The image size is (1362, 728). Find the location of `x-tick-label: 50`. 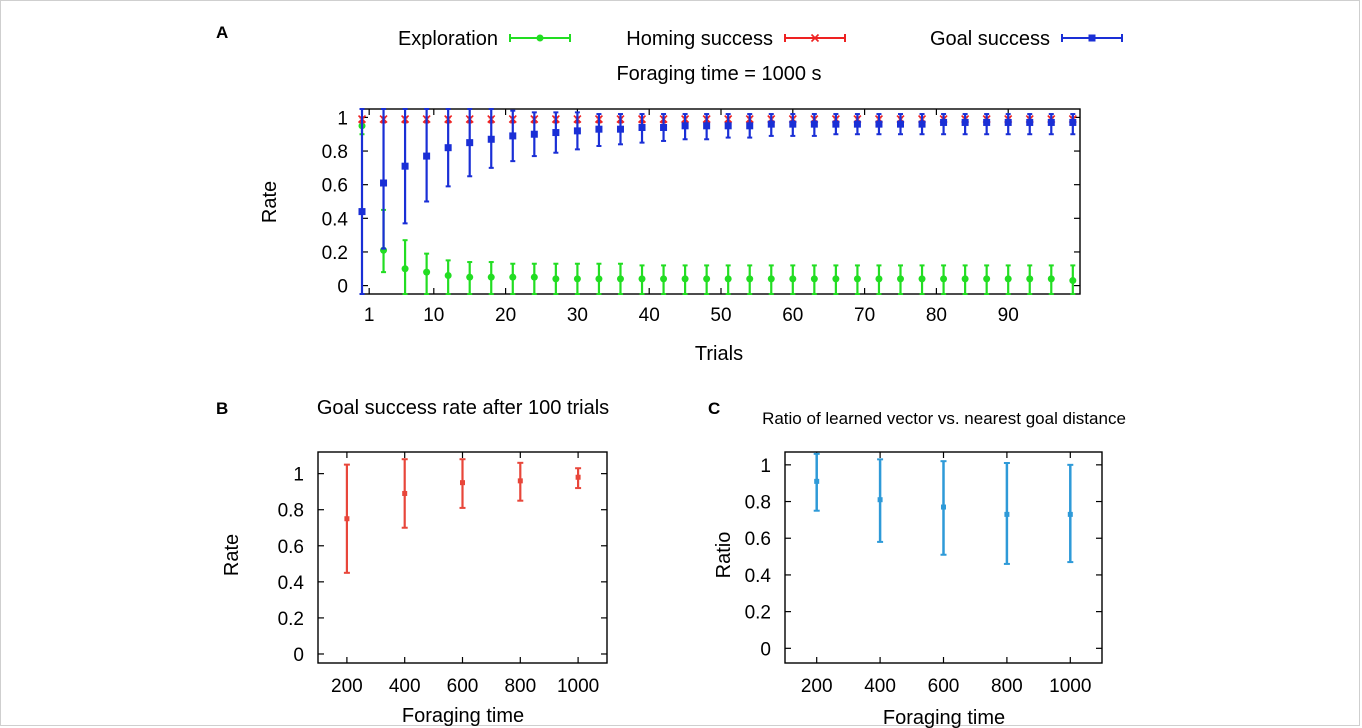

x-tick-label: 50 is located at coordinates (720, 315).